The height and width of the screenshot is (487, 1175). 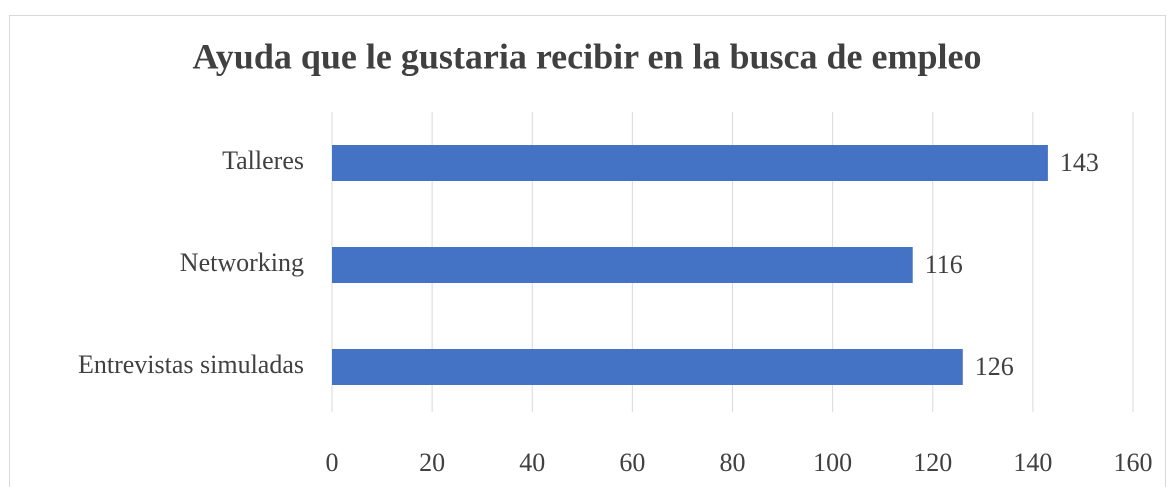 What do you see at coordinates (994, 366) in the screenshot?
I see `value-label: 126` at bounding box center [994, 366].